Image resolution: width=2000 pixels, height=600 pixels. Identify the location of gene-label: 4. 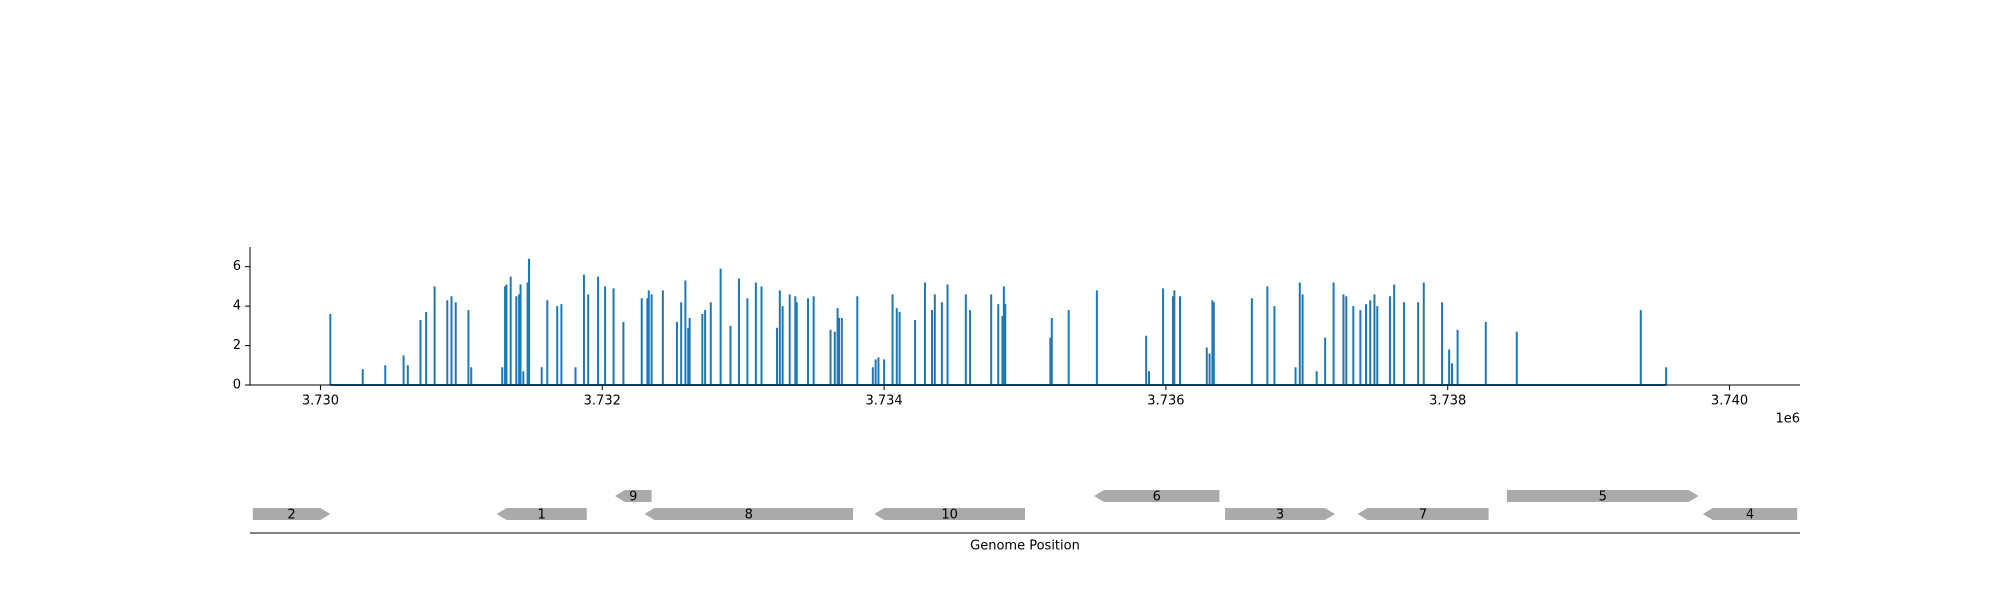
(1750, 515).